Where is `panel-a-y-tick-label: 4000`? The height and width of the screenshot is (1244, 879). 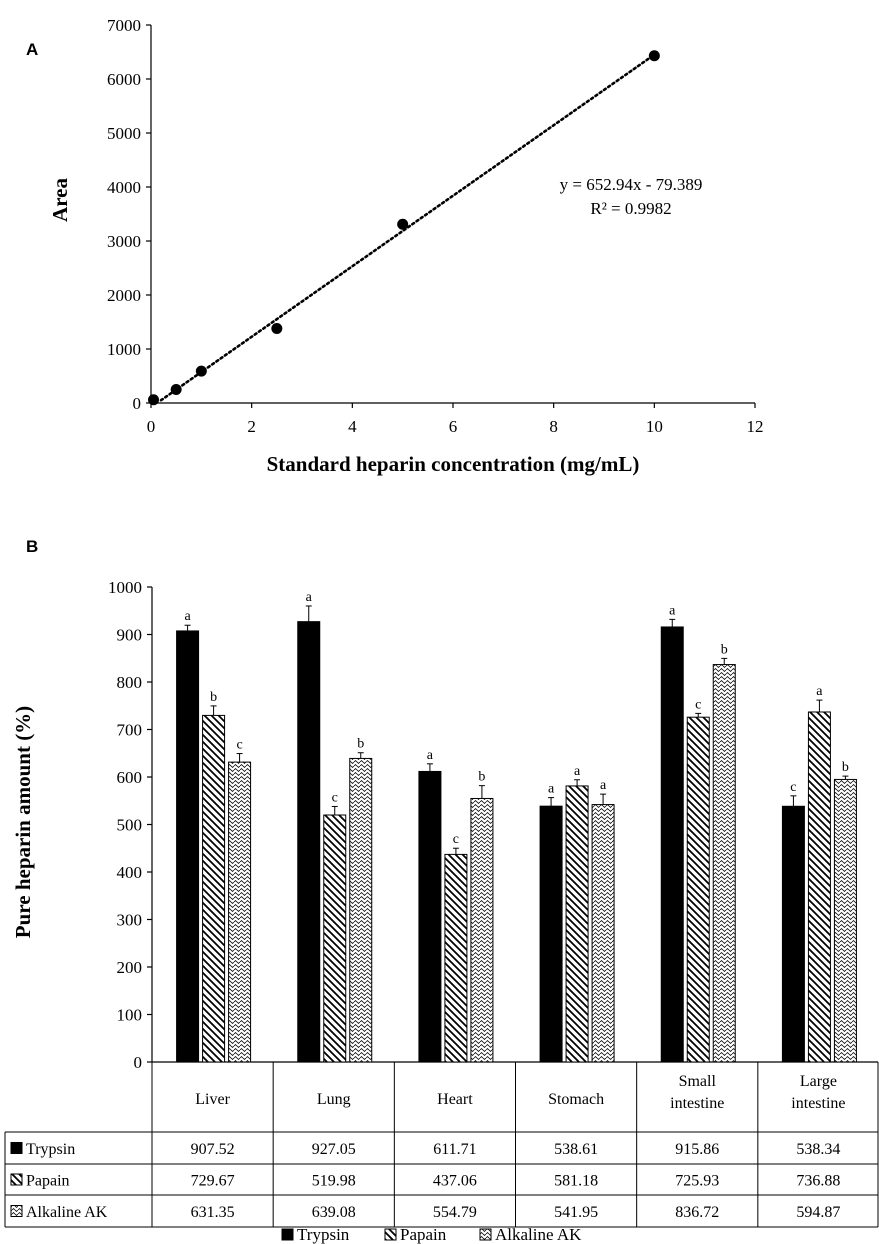 panel-a-y-tick-label: 4000 is located at coordinates (124, 187).